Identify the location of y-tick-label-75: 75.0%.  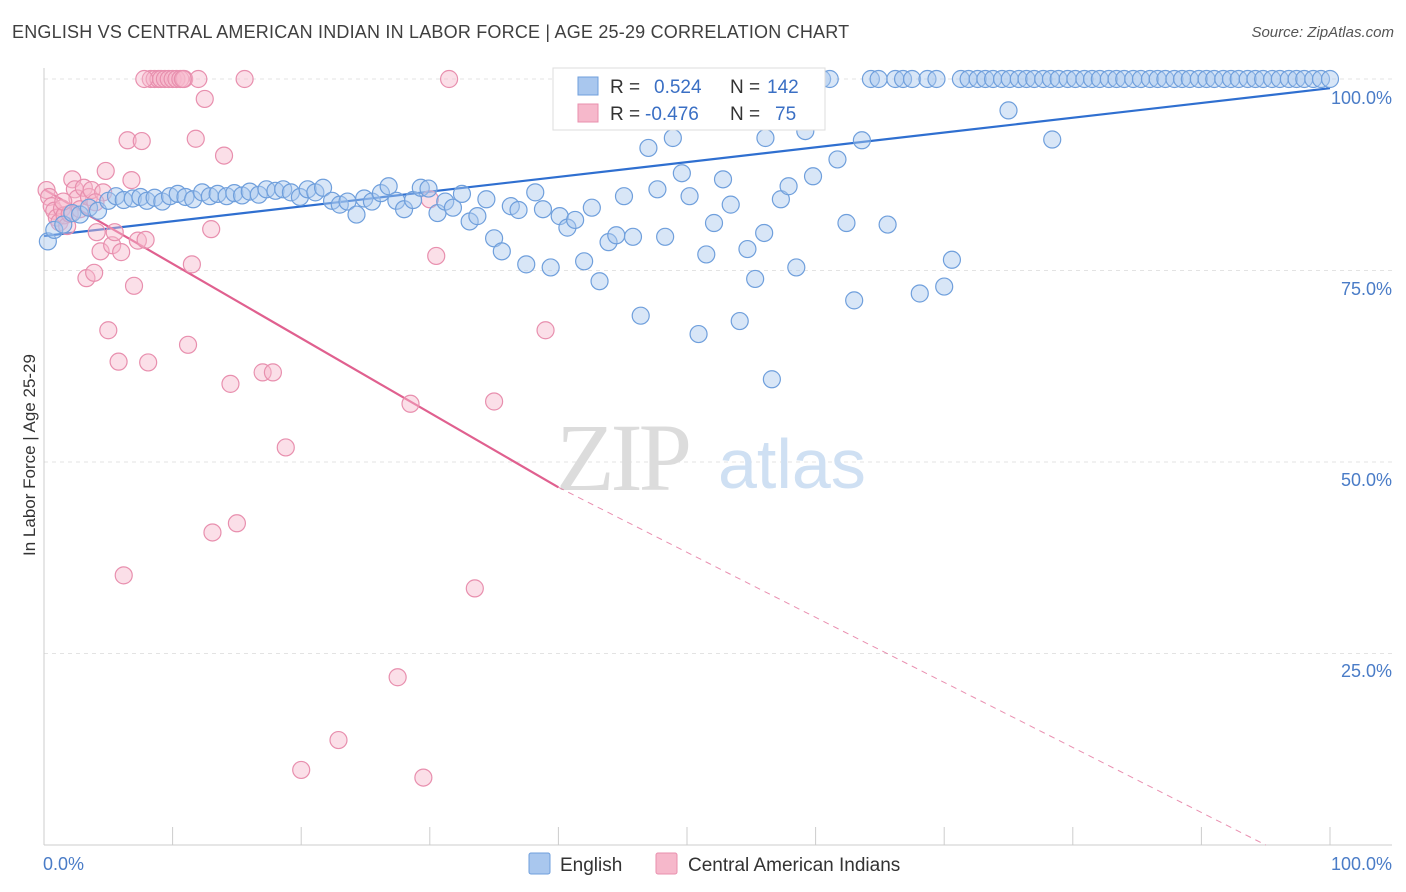
(1366, 289).